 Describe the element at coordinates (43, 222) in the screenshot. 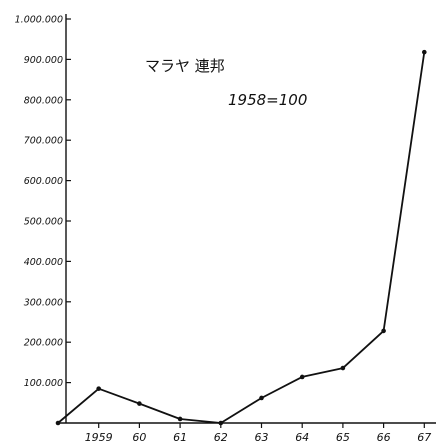

I see `y-tick-label: 500.000` at that location.